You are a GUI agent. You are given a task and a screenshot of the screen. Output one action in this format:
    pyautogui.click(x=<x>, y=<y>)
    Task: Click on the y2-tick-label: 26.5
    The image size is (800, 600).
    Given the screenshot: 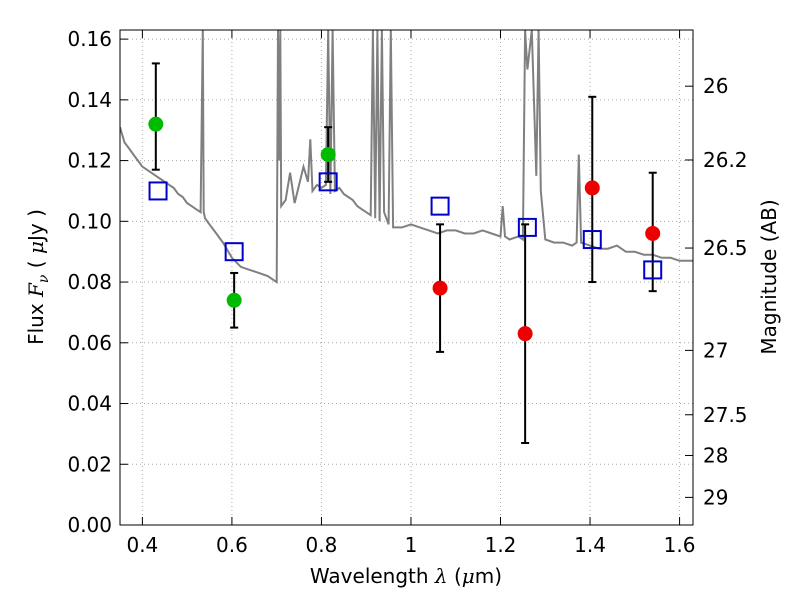 What is the action you would take?
    pyautogui.click(x=725, y=248)
    